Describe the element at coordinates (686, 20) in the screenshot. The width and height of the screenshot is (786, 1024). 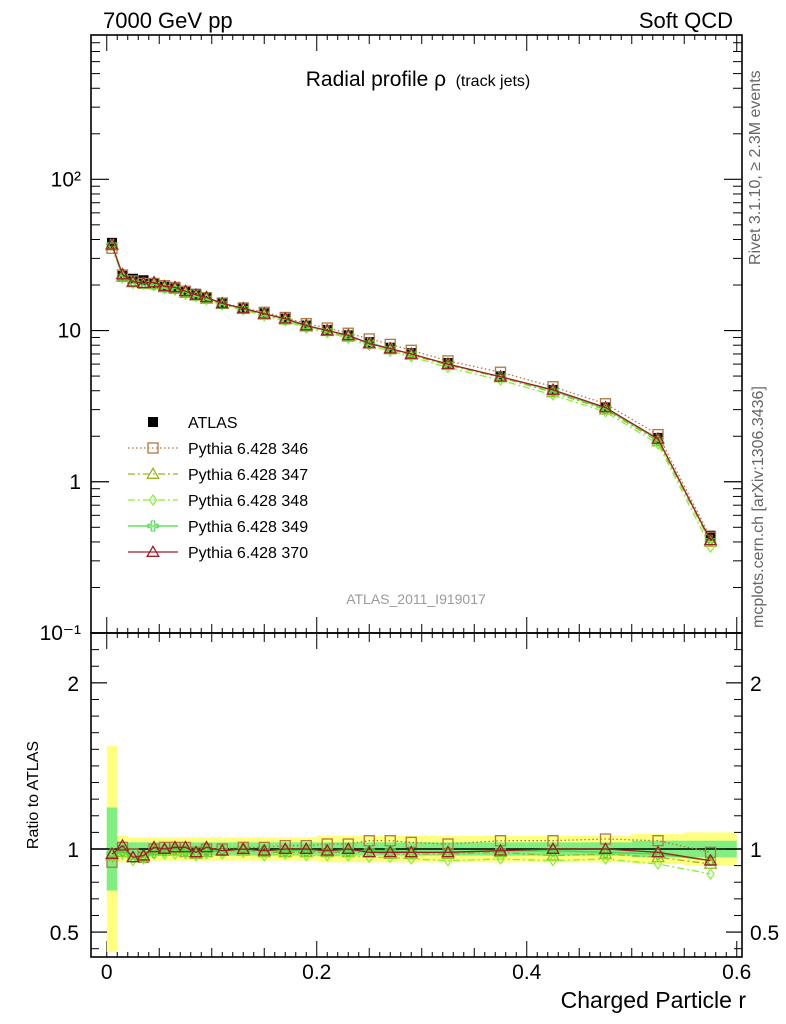
I see `header-right: Soft QCD` at that location.